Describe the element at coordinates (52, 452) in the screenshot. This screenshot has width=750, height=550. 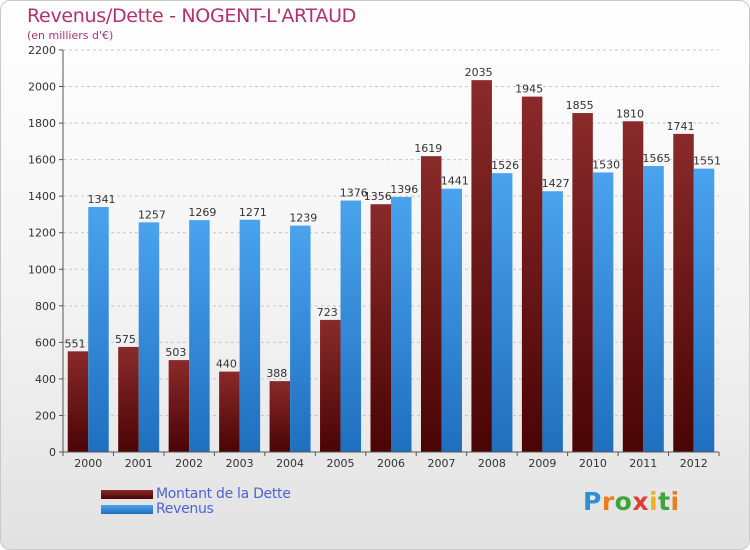
I see `y-tick-label: 0` at that location.